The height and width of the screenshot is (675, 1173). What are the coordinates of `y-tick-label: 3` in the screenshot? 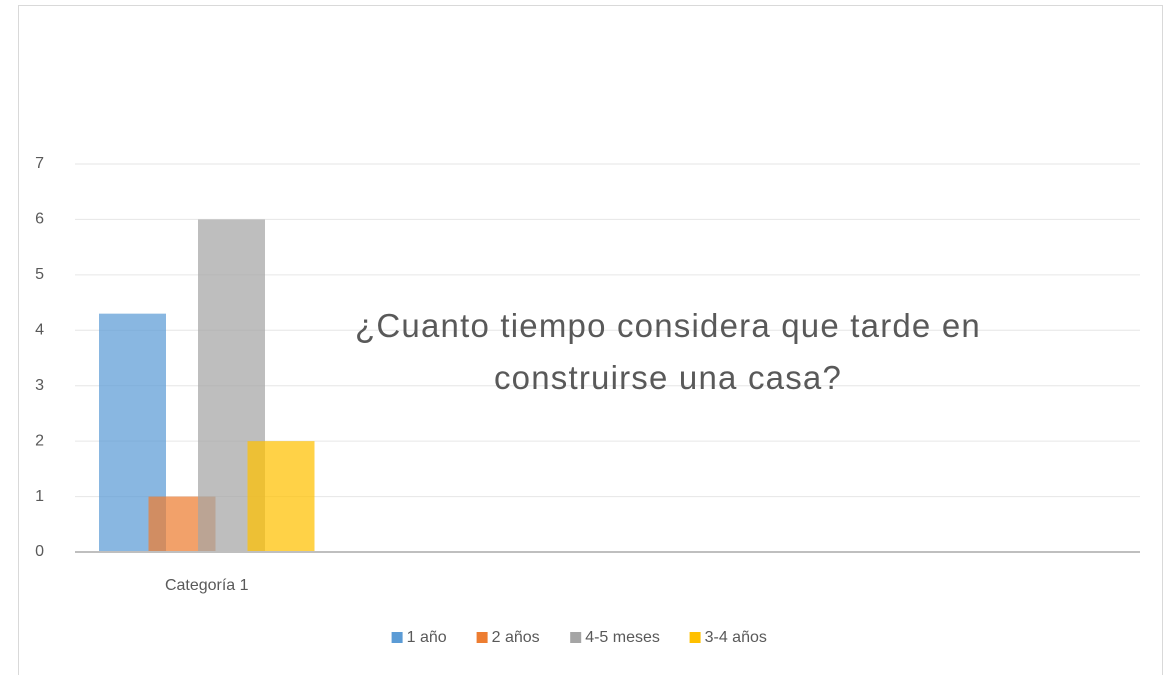 It's located at (39, 385).